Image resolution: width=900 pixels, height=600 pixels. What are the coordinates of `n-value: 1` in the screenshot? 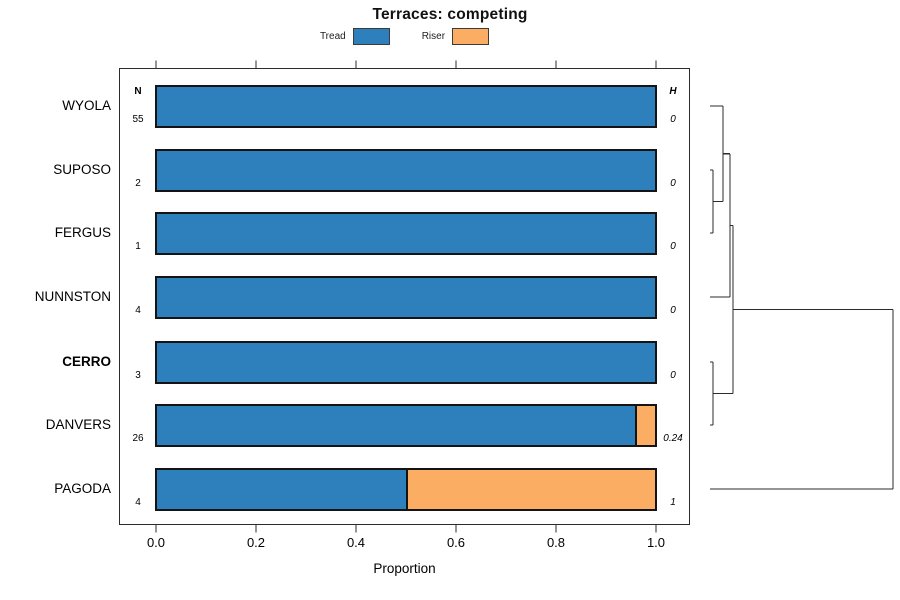 It's located at (138, 246).